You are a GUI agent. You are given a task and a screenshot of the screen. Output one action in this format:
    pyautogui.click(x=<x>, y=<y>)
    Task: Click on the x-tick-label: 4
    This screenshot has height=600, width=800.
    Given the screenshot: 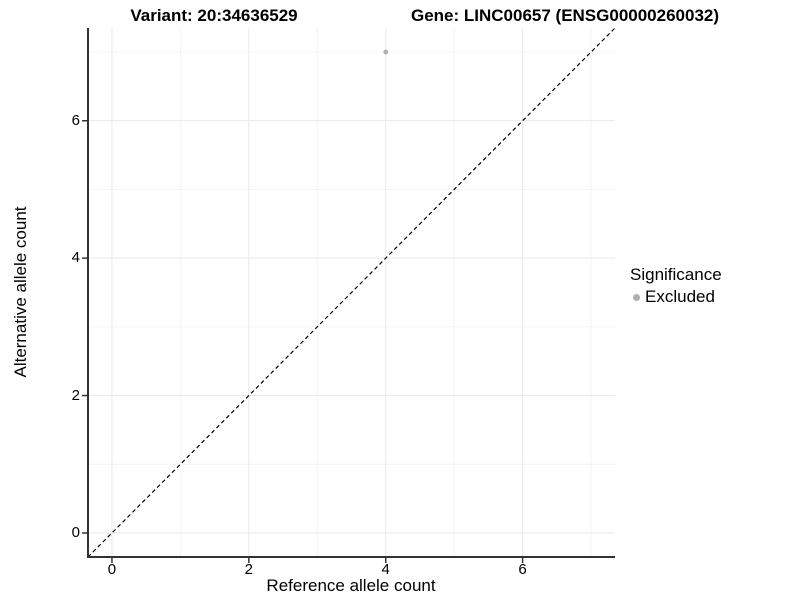 What is the action you would take?
    pyautogui.click(x=385, y=569)
    